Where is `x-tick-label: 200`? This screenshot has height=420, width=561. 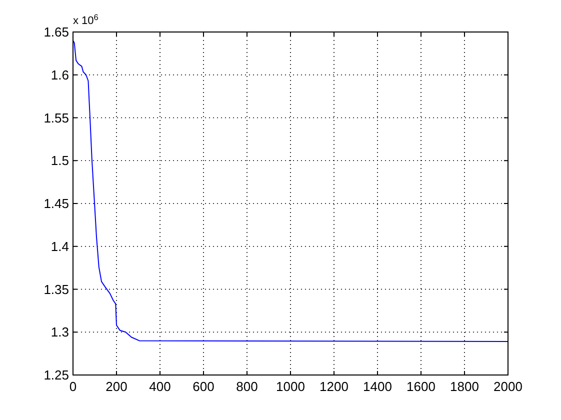 x-tick-label: 200 is located at coordinates (117, 386).